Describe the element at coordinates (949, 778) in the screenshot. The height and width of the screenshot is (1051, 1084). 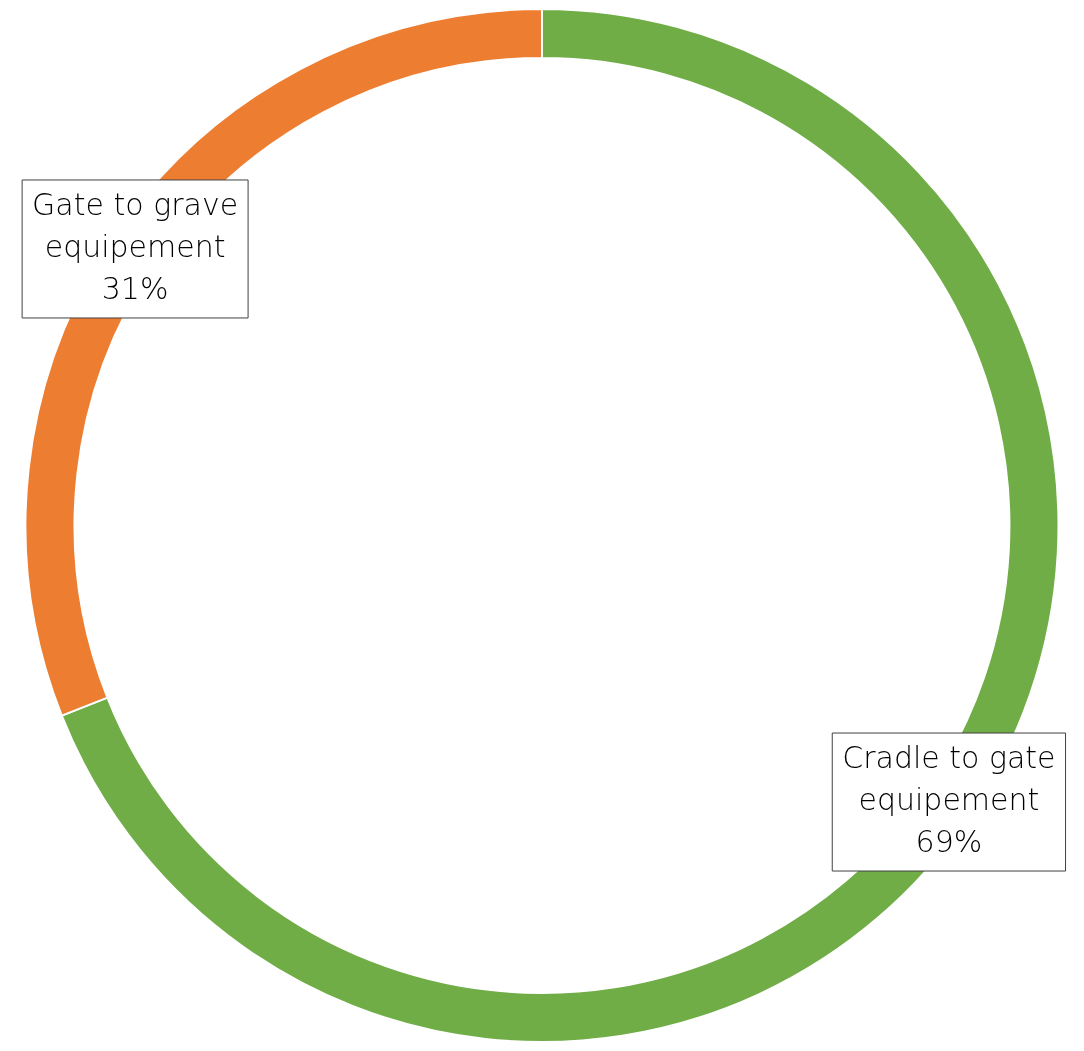
I see `slice-label: Cradle to gate equipement` at that location.